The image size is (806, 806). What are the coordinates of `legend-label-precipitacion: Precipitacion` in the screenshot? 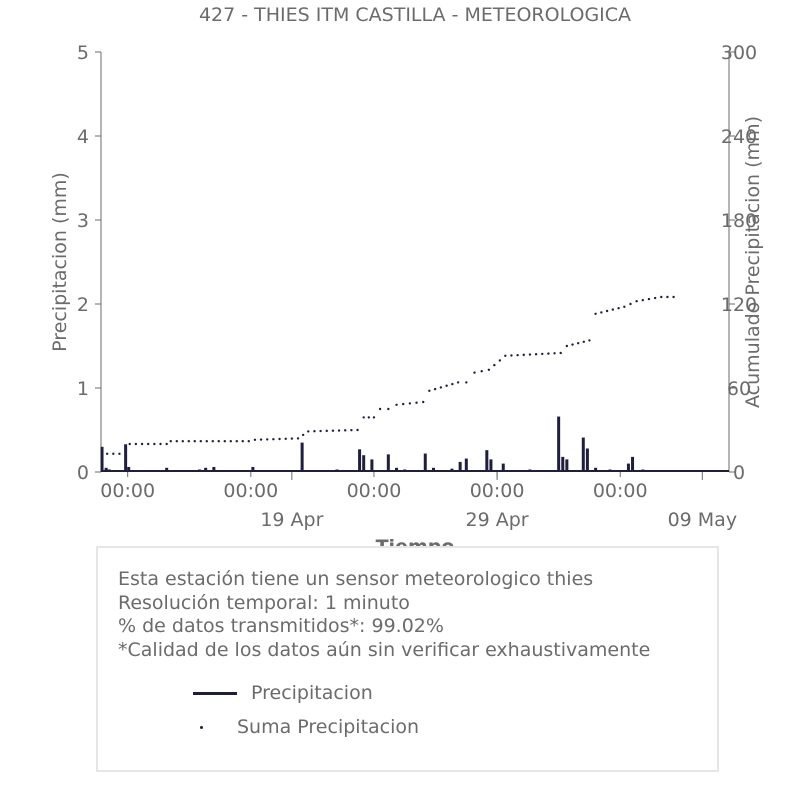 It's located at (312, 693).